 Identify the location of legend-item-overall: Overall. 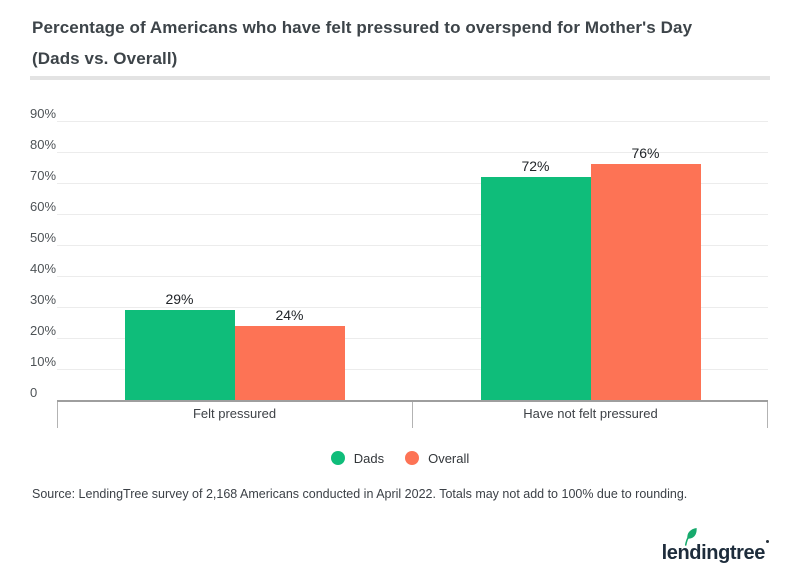
(437, 458).